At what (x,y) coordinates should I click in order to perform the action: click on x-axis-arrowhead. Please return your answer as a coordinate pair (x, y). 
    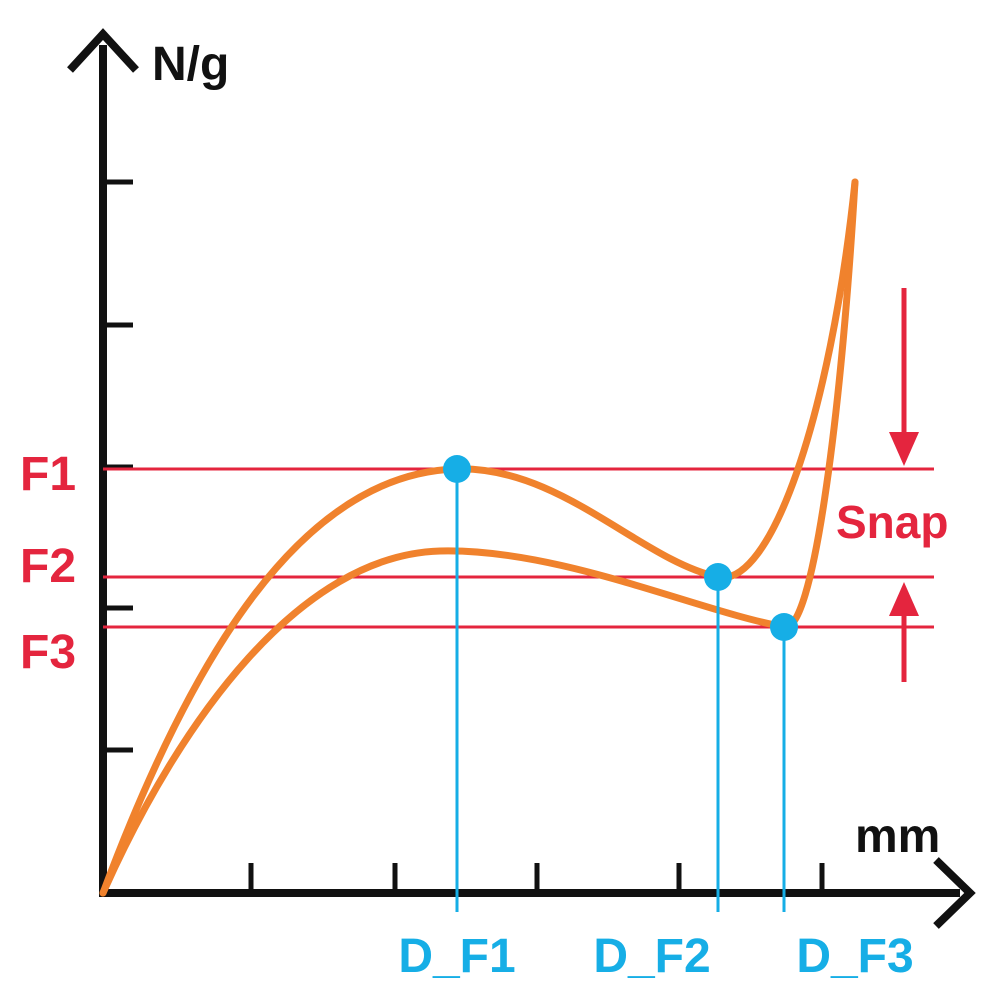
    Looking at the image, I should click on (954, 893).